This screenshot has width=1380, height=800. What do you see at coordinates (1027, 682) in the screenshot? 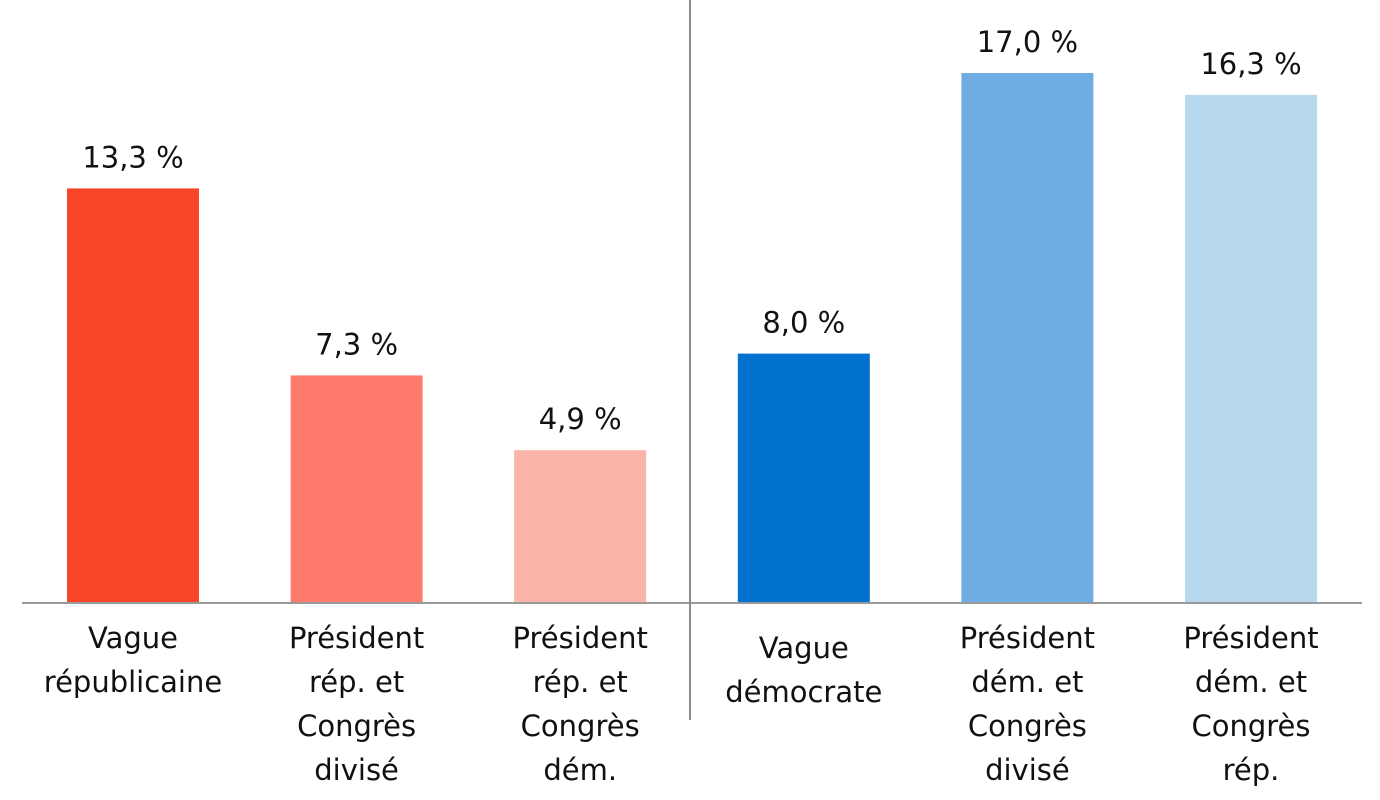
I see `category-label-5-line-2: dém. et` at bounding box center [1027, 682].